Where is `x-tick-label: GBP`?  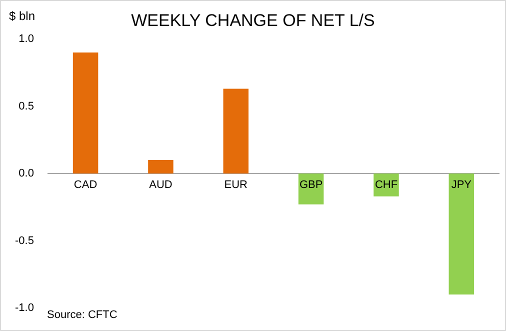 x-tick-label: GBP is located at coordinates (311, 185).